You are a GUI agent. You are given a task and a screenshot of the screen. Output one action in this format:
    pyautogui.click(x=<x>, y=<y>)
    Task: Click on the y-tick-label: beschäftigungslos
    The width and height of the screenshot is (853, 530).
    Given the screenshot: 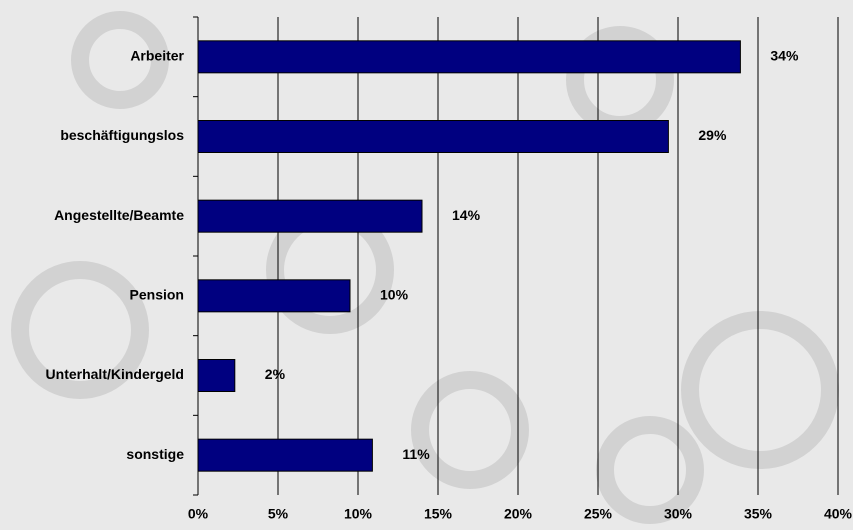 What is the action you would take?
    pyautogui.click(x=122, y=135)
    